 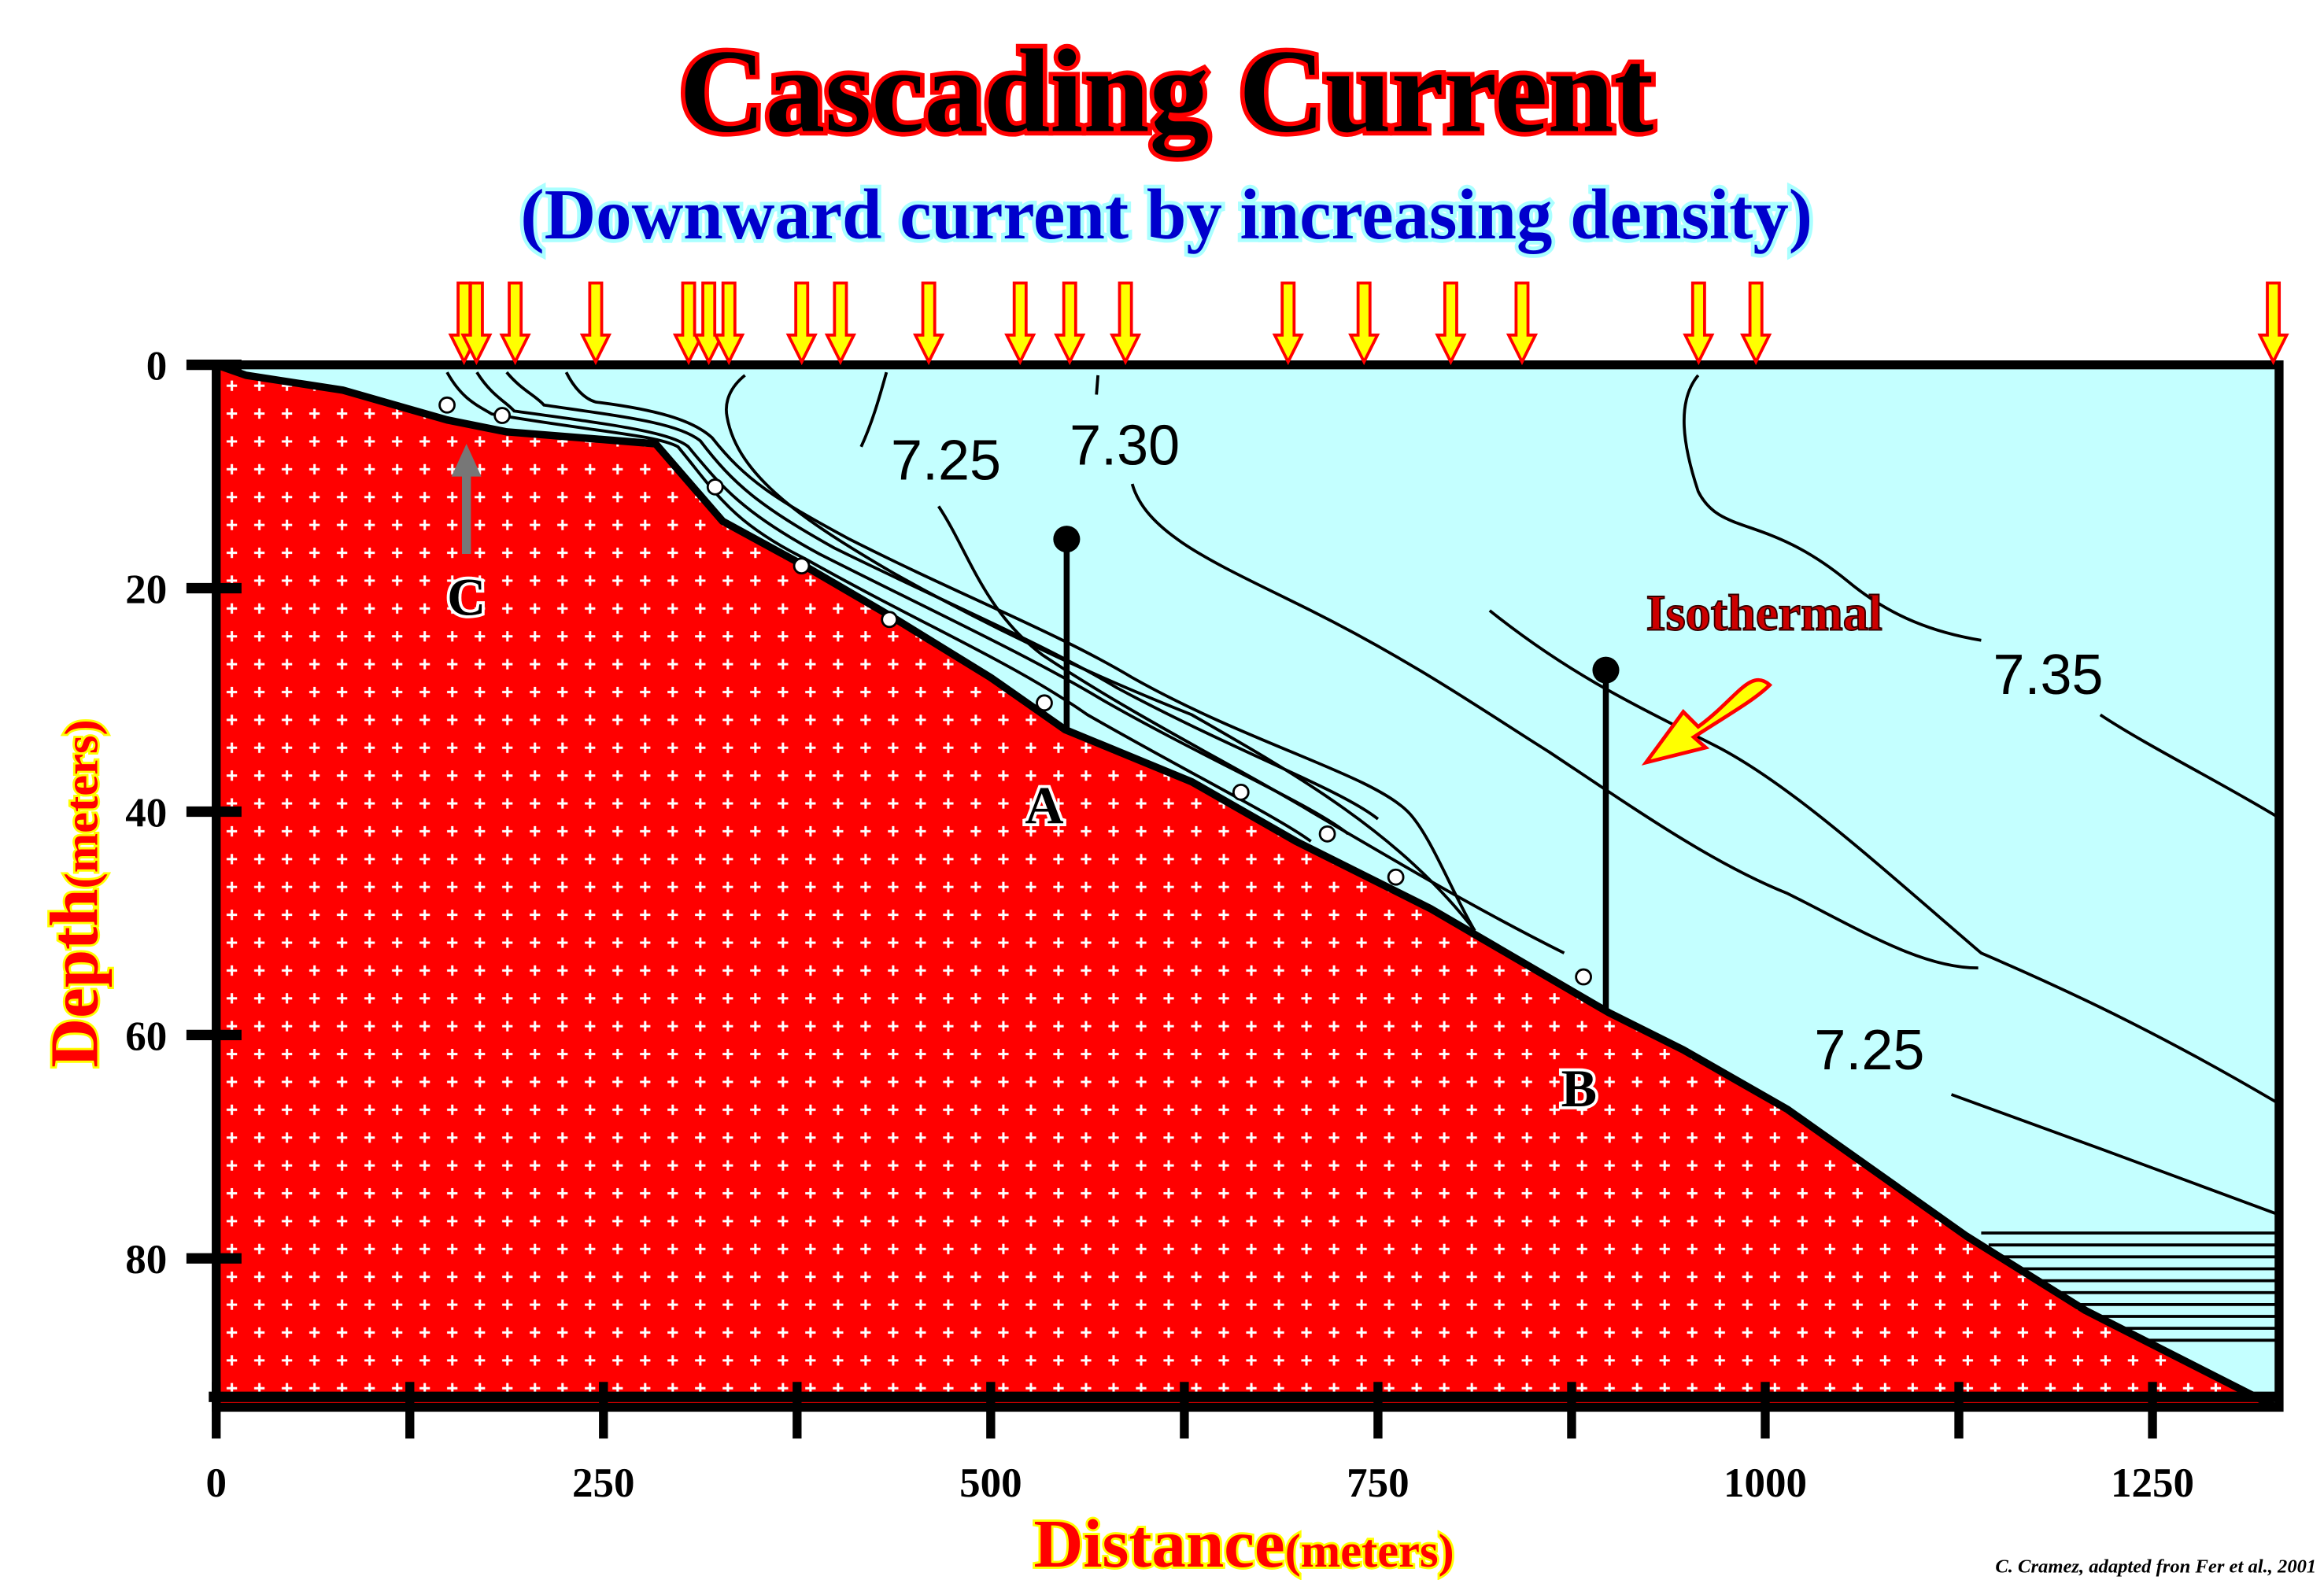 What do you see at coordinates (146, 1260) in the screenshot?
I see `y-tick-label: 80` at bounding box center [146, 1260].